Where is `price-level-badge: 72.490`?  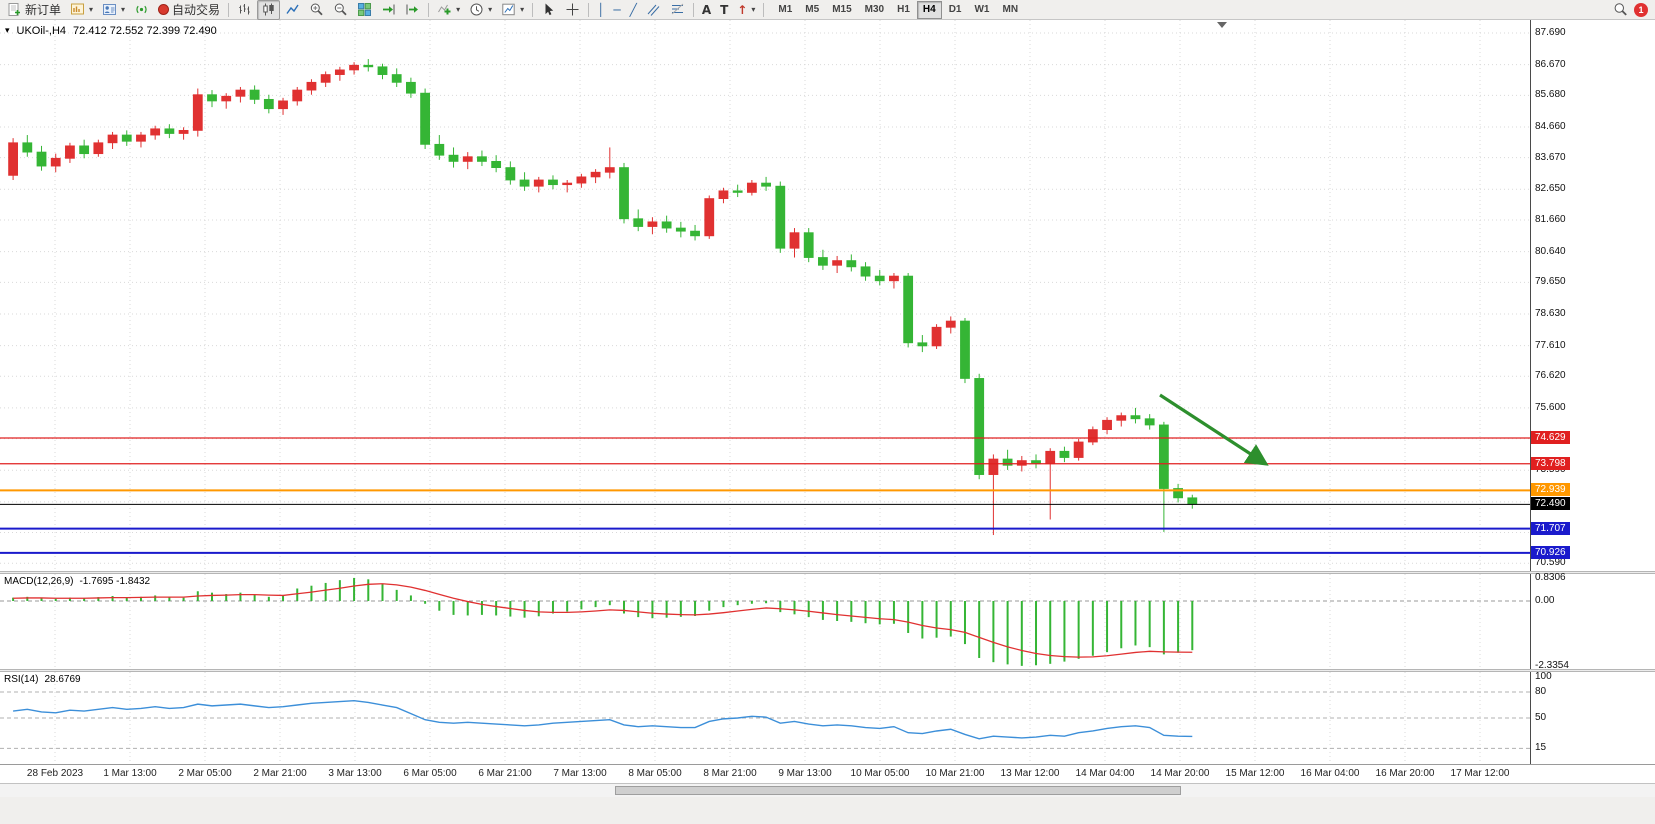 price-level-badge: 72.490 is located at coordinates (1550, 504).